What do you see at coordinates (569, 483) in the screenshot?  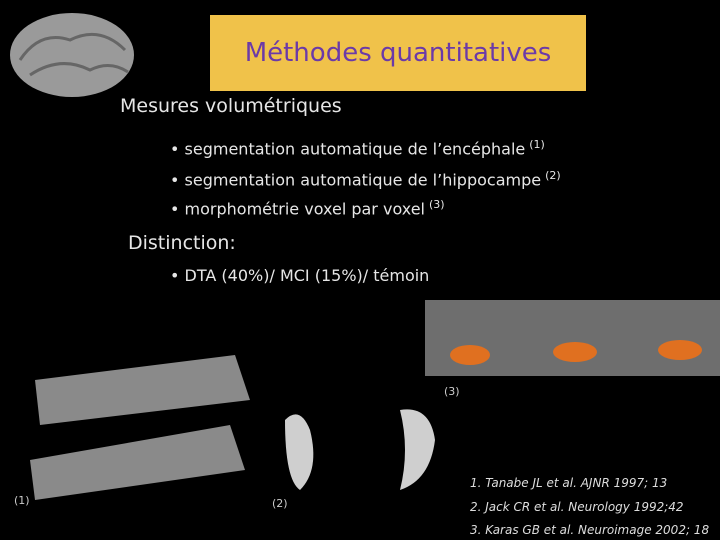 I see `reference: 1. Tanabe JL et al. AJNR 1997; 13` at bounding box center [569, 483].